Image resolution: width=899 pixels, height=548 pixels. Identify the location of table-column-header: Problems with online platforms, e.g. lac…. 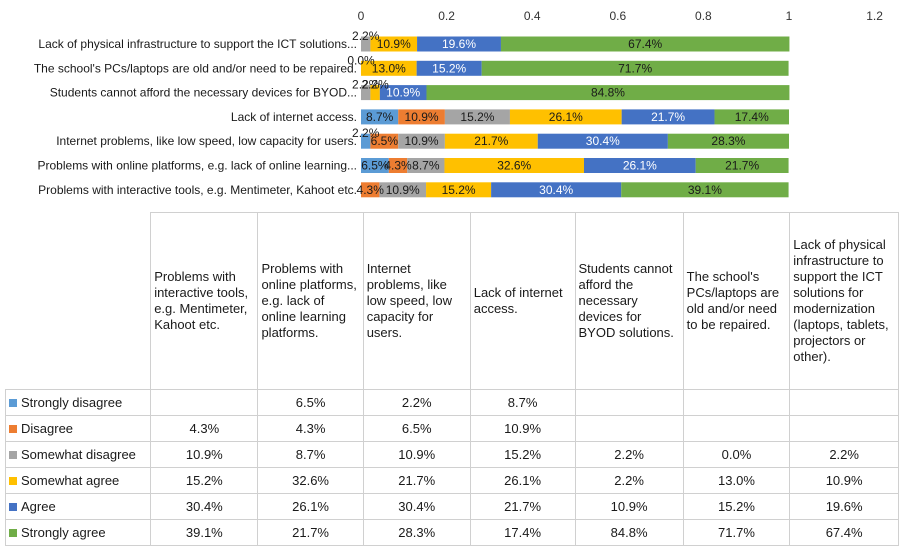
(310, 301).